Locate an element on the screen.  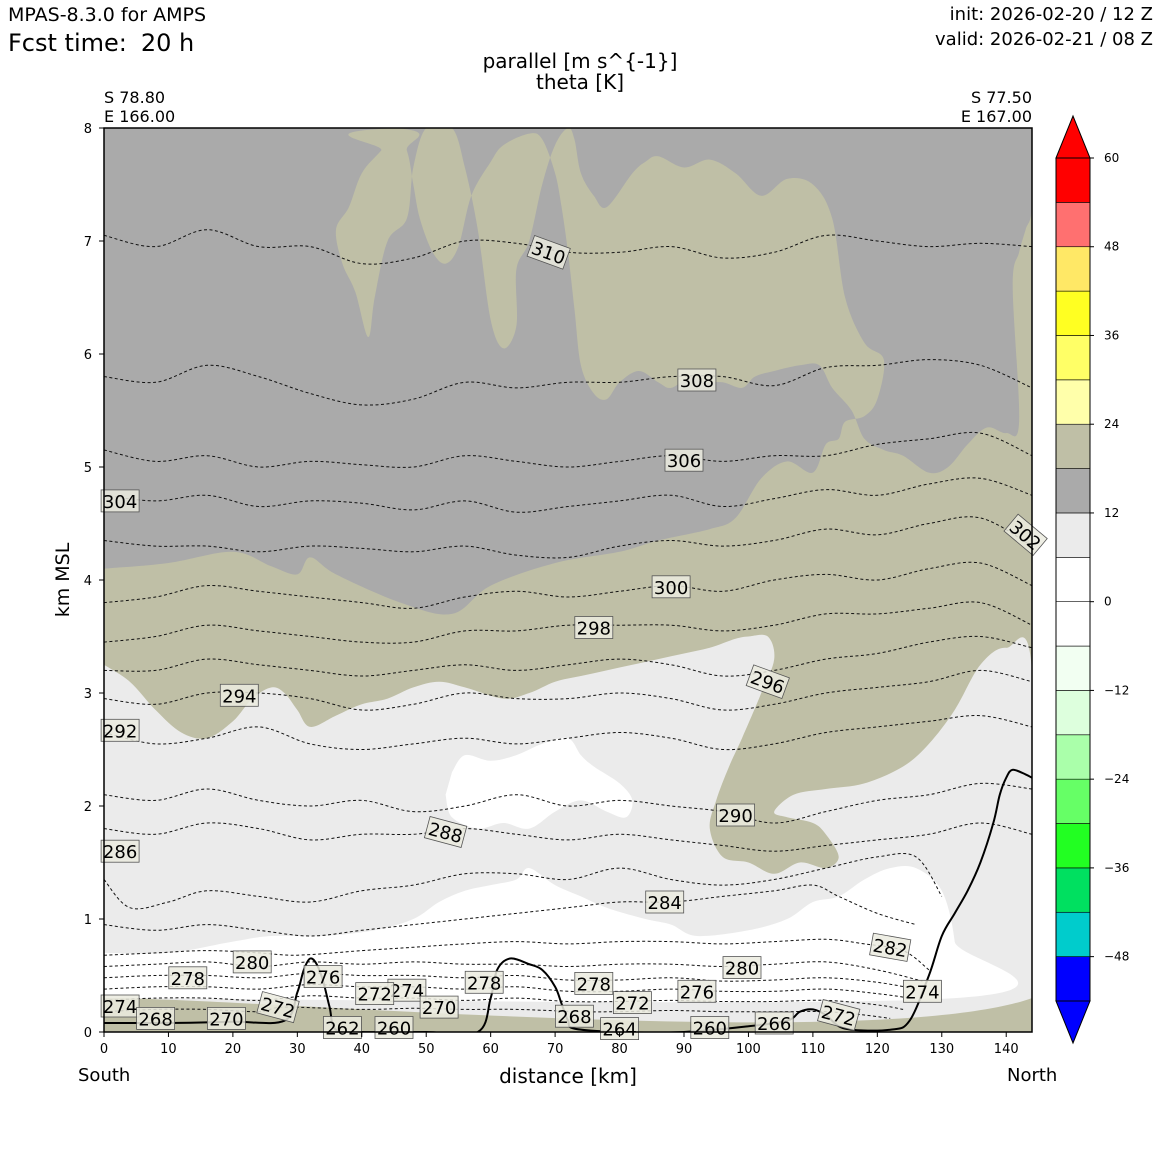
svg-text: 262 is located at coordinates (342, 1029).